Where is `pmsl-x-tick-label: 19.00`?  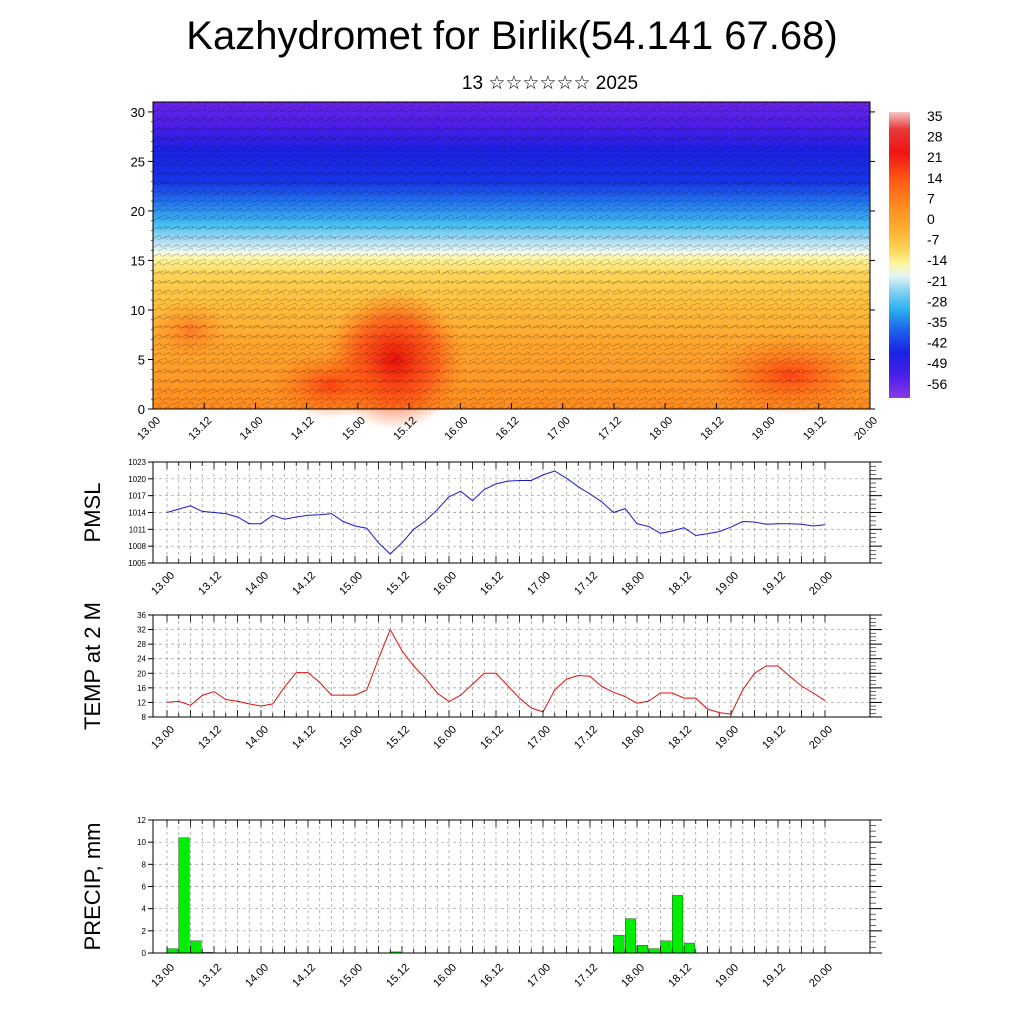
pmsl-x-tick-label: 19.00 is located at coordinates (727, 584).